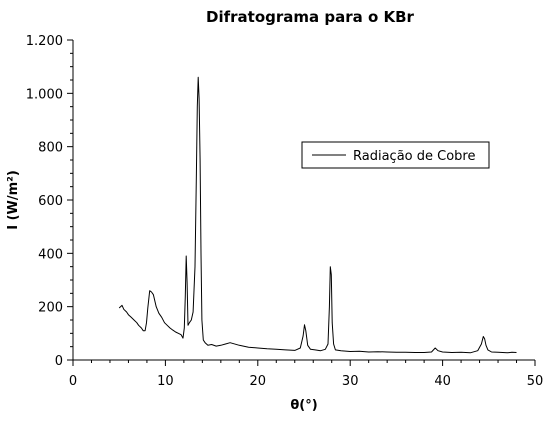 This screenshot has width=551, height=421. Describe the element at coordinates (50, 254) in the screenshot. I see `y-tick-label: 400` at that location.